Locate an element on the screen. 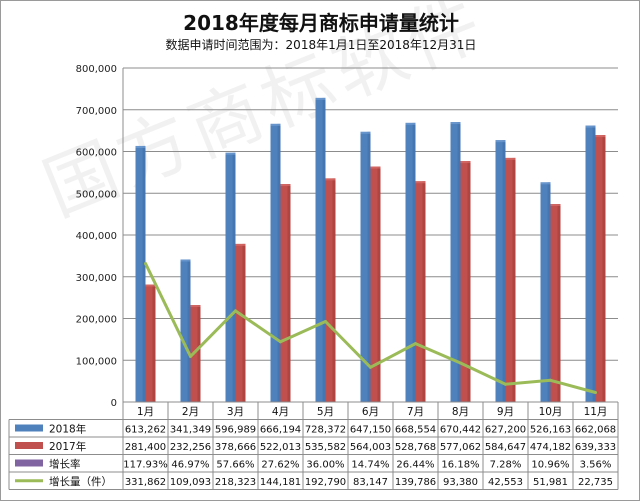 This screenshot has width=640, height=502. y-tick-label: 500,000 is located at coordinates (96, 194).